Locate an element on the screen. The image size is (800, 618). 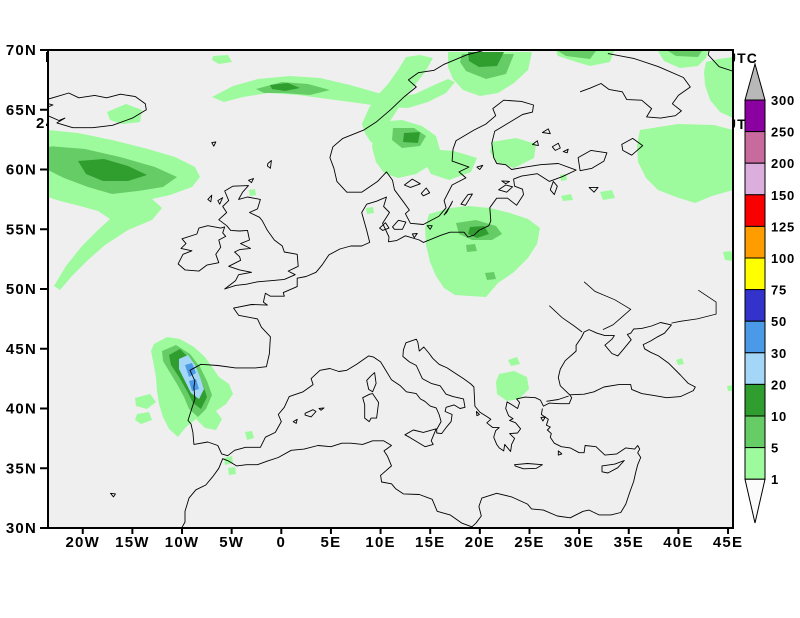
coastline-oland is located at coordinates (448, 208).